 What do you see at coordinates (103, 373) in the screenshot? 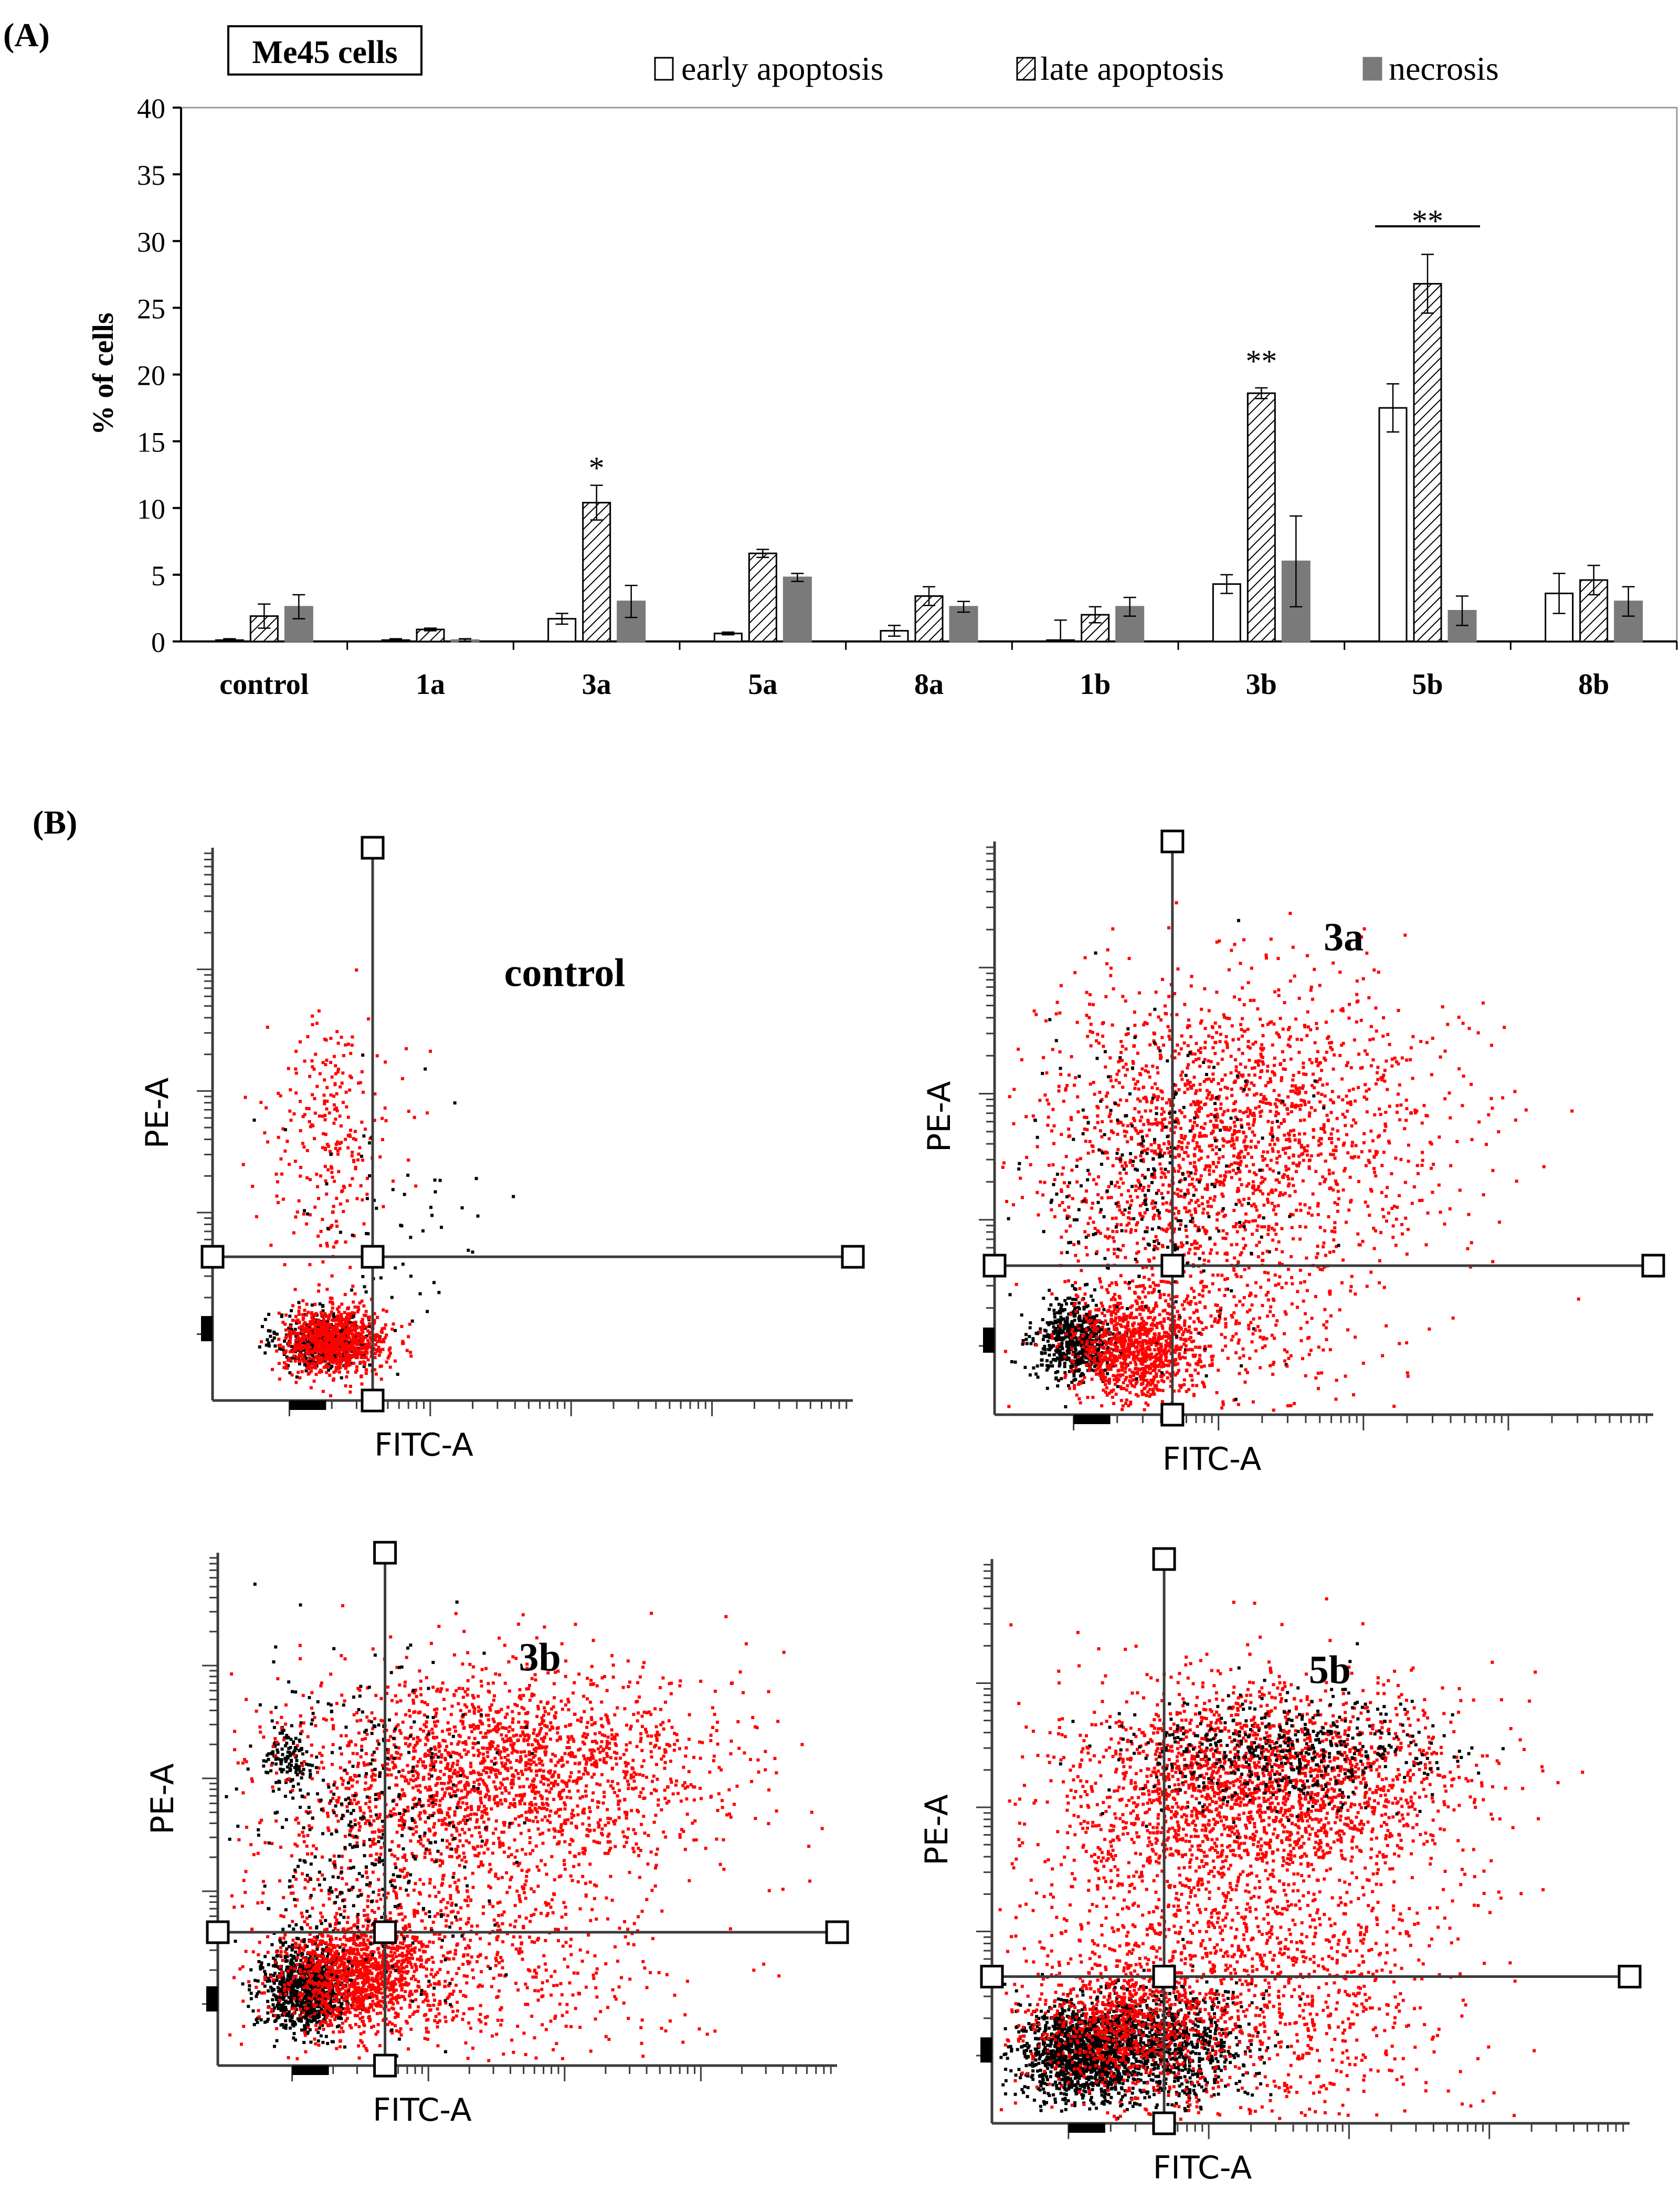
I see `y-axis-label: % of cells` at bounding box center [103, 373].